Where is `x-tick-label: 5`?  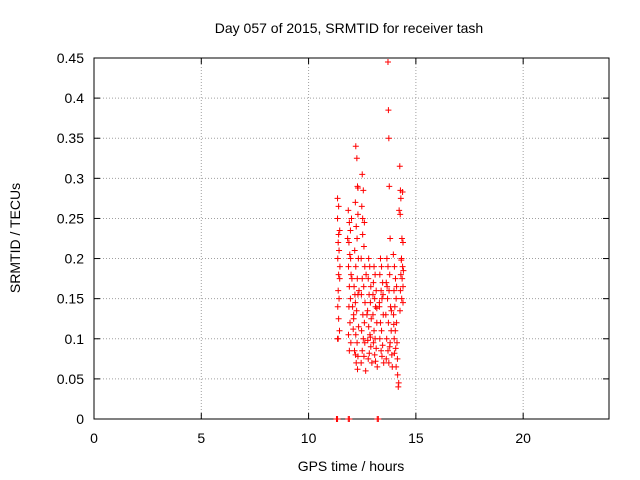
x-tick-label: 5 is located at coordinates (201, 438).